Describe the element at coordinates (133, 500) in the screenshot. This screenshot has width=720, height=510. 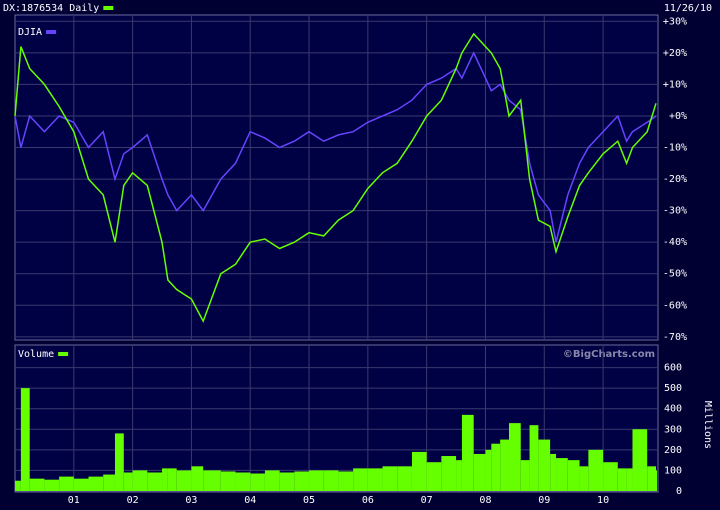
I see `x-tick-label: 02` at that location.